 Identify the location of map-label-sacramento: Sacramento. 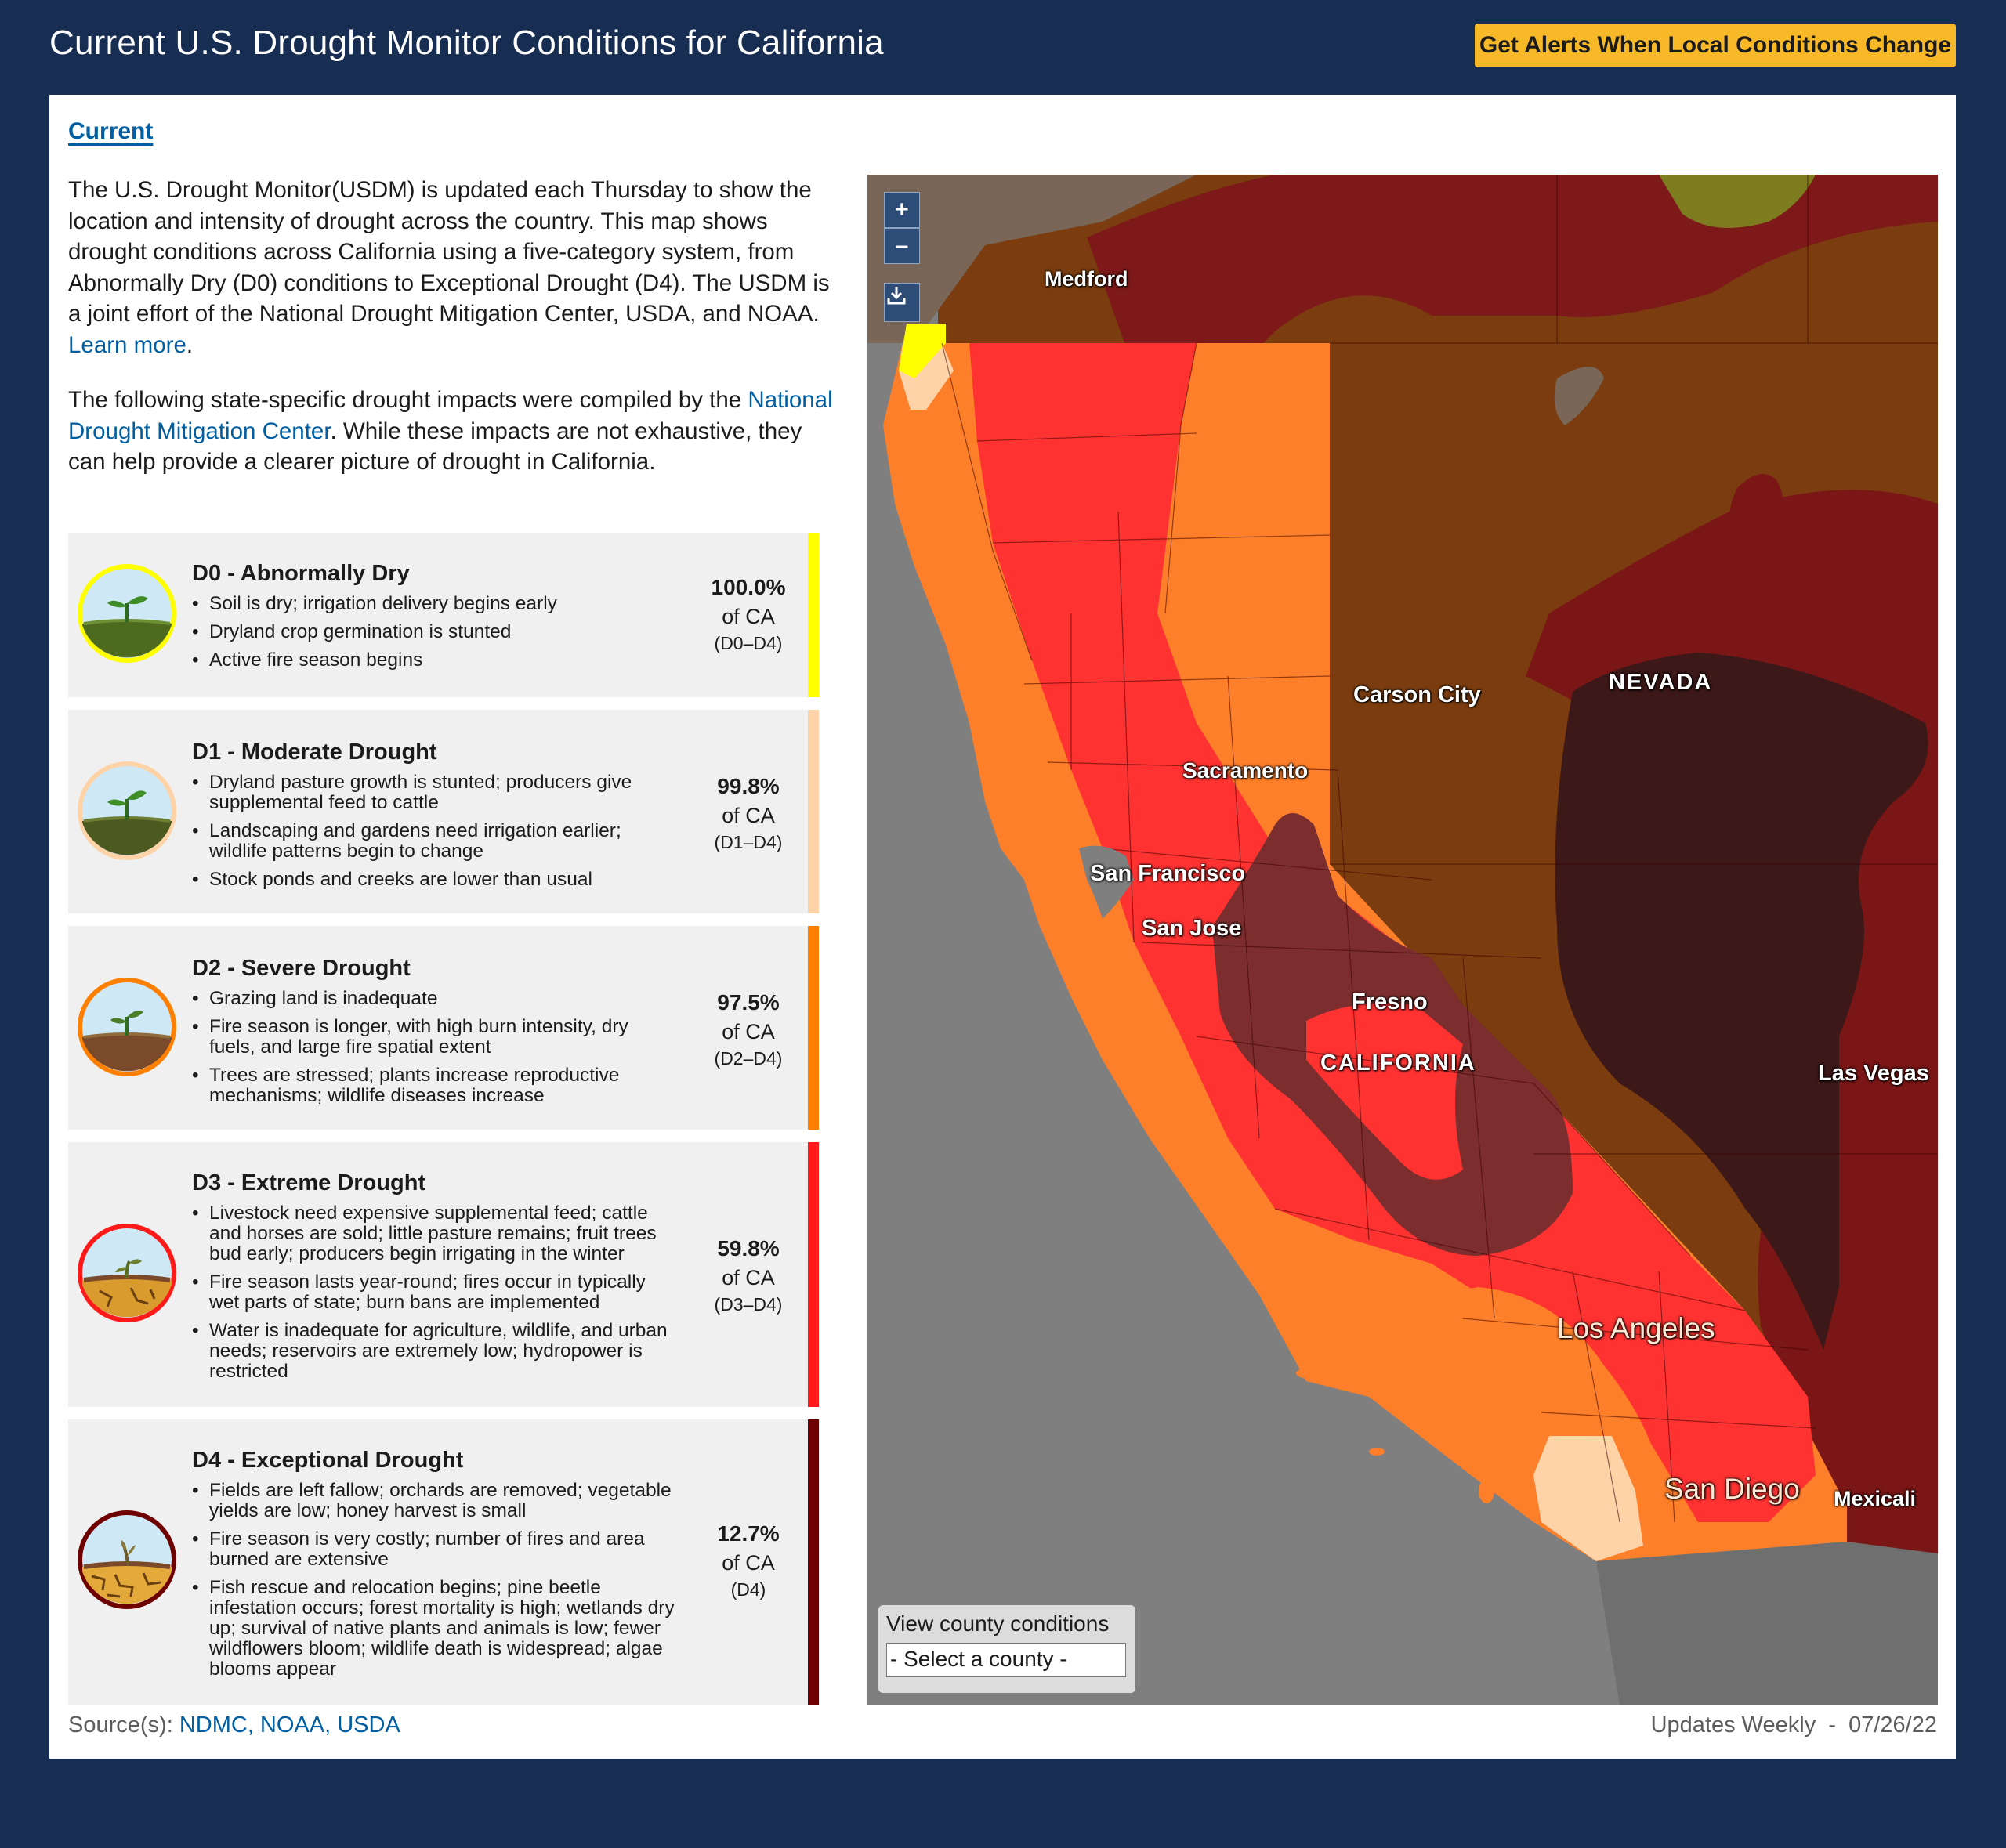
(1245, 770).